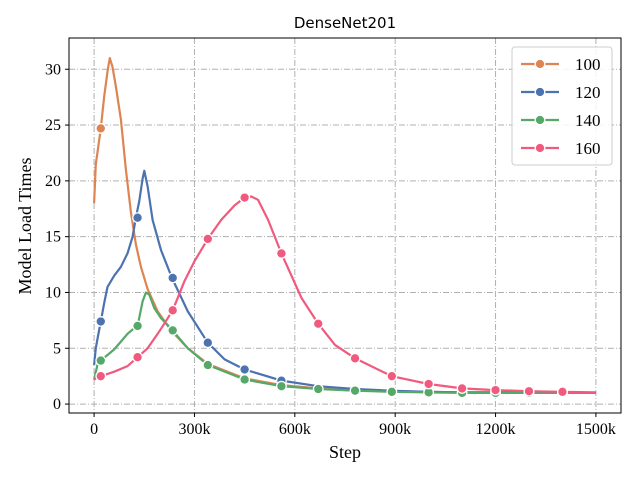 This screenshot has width=640, height=480. What do you see at coordinates (53, 292) in the screenshot?
I see `y-tick-label: 10` at bounding box center [53, 292].